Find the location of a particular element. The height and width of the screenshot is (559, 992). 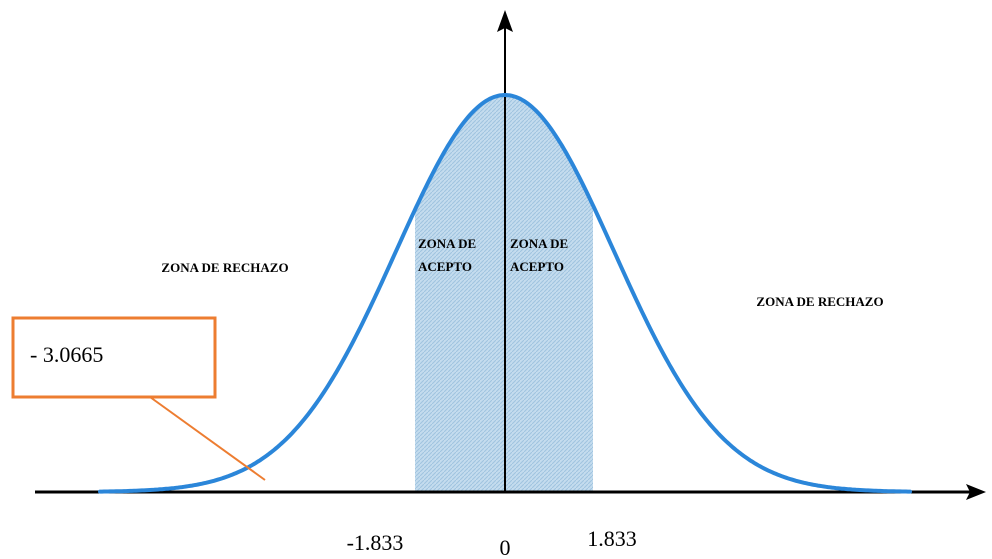

x-axis-arrow is located at coordinates (976, 492).